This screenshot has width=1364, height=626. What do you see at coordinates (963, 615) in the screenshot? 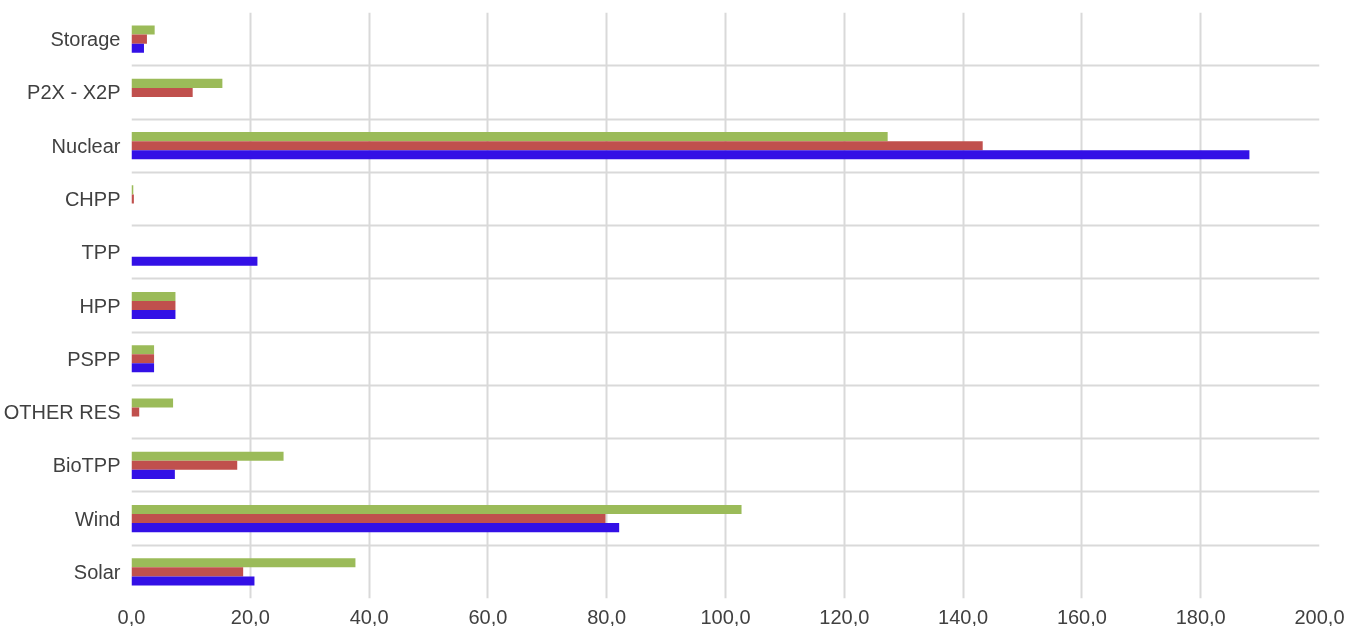
I see `x-tick-label: 140,0` at bounding box center [963, 615].